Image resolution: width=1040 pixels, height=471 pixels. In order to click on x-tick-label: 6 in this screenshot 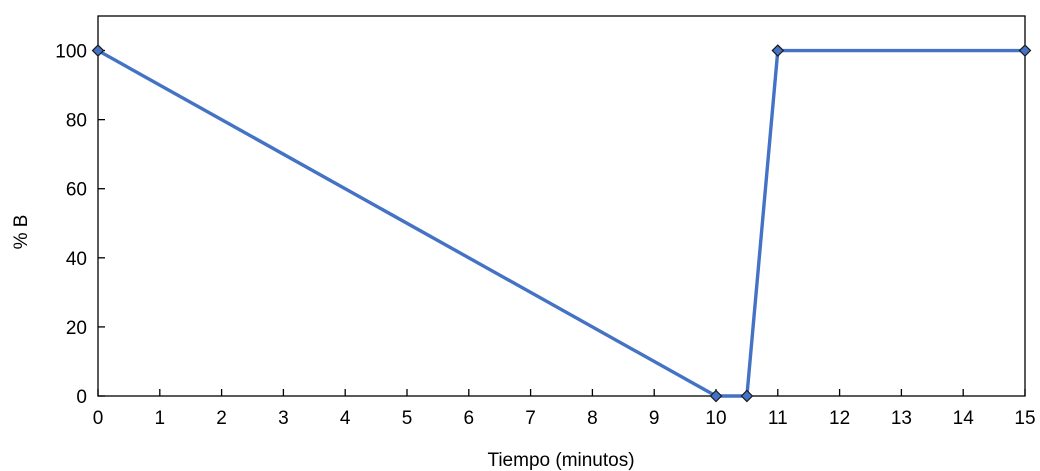, I will do `click(469, 418)`.